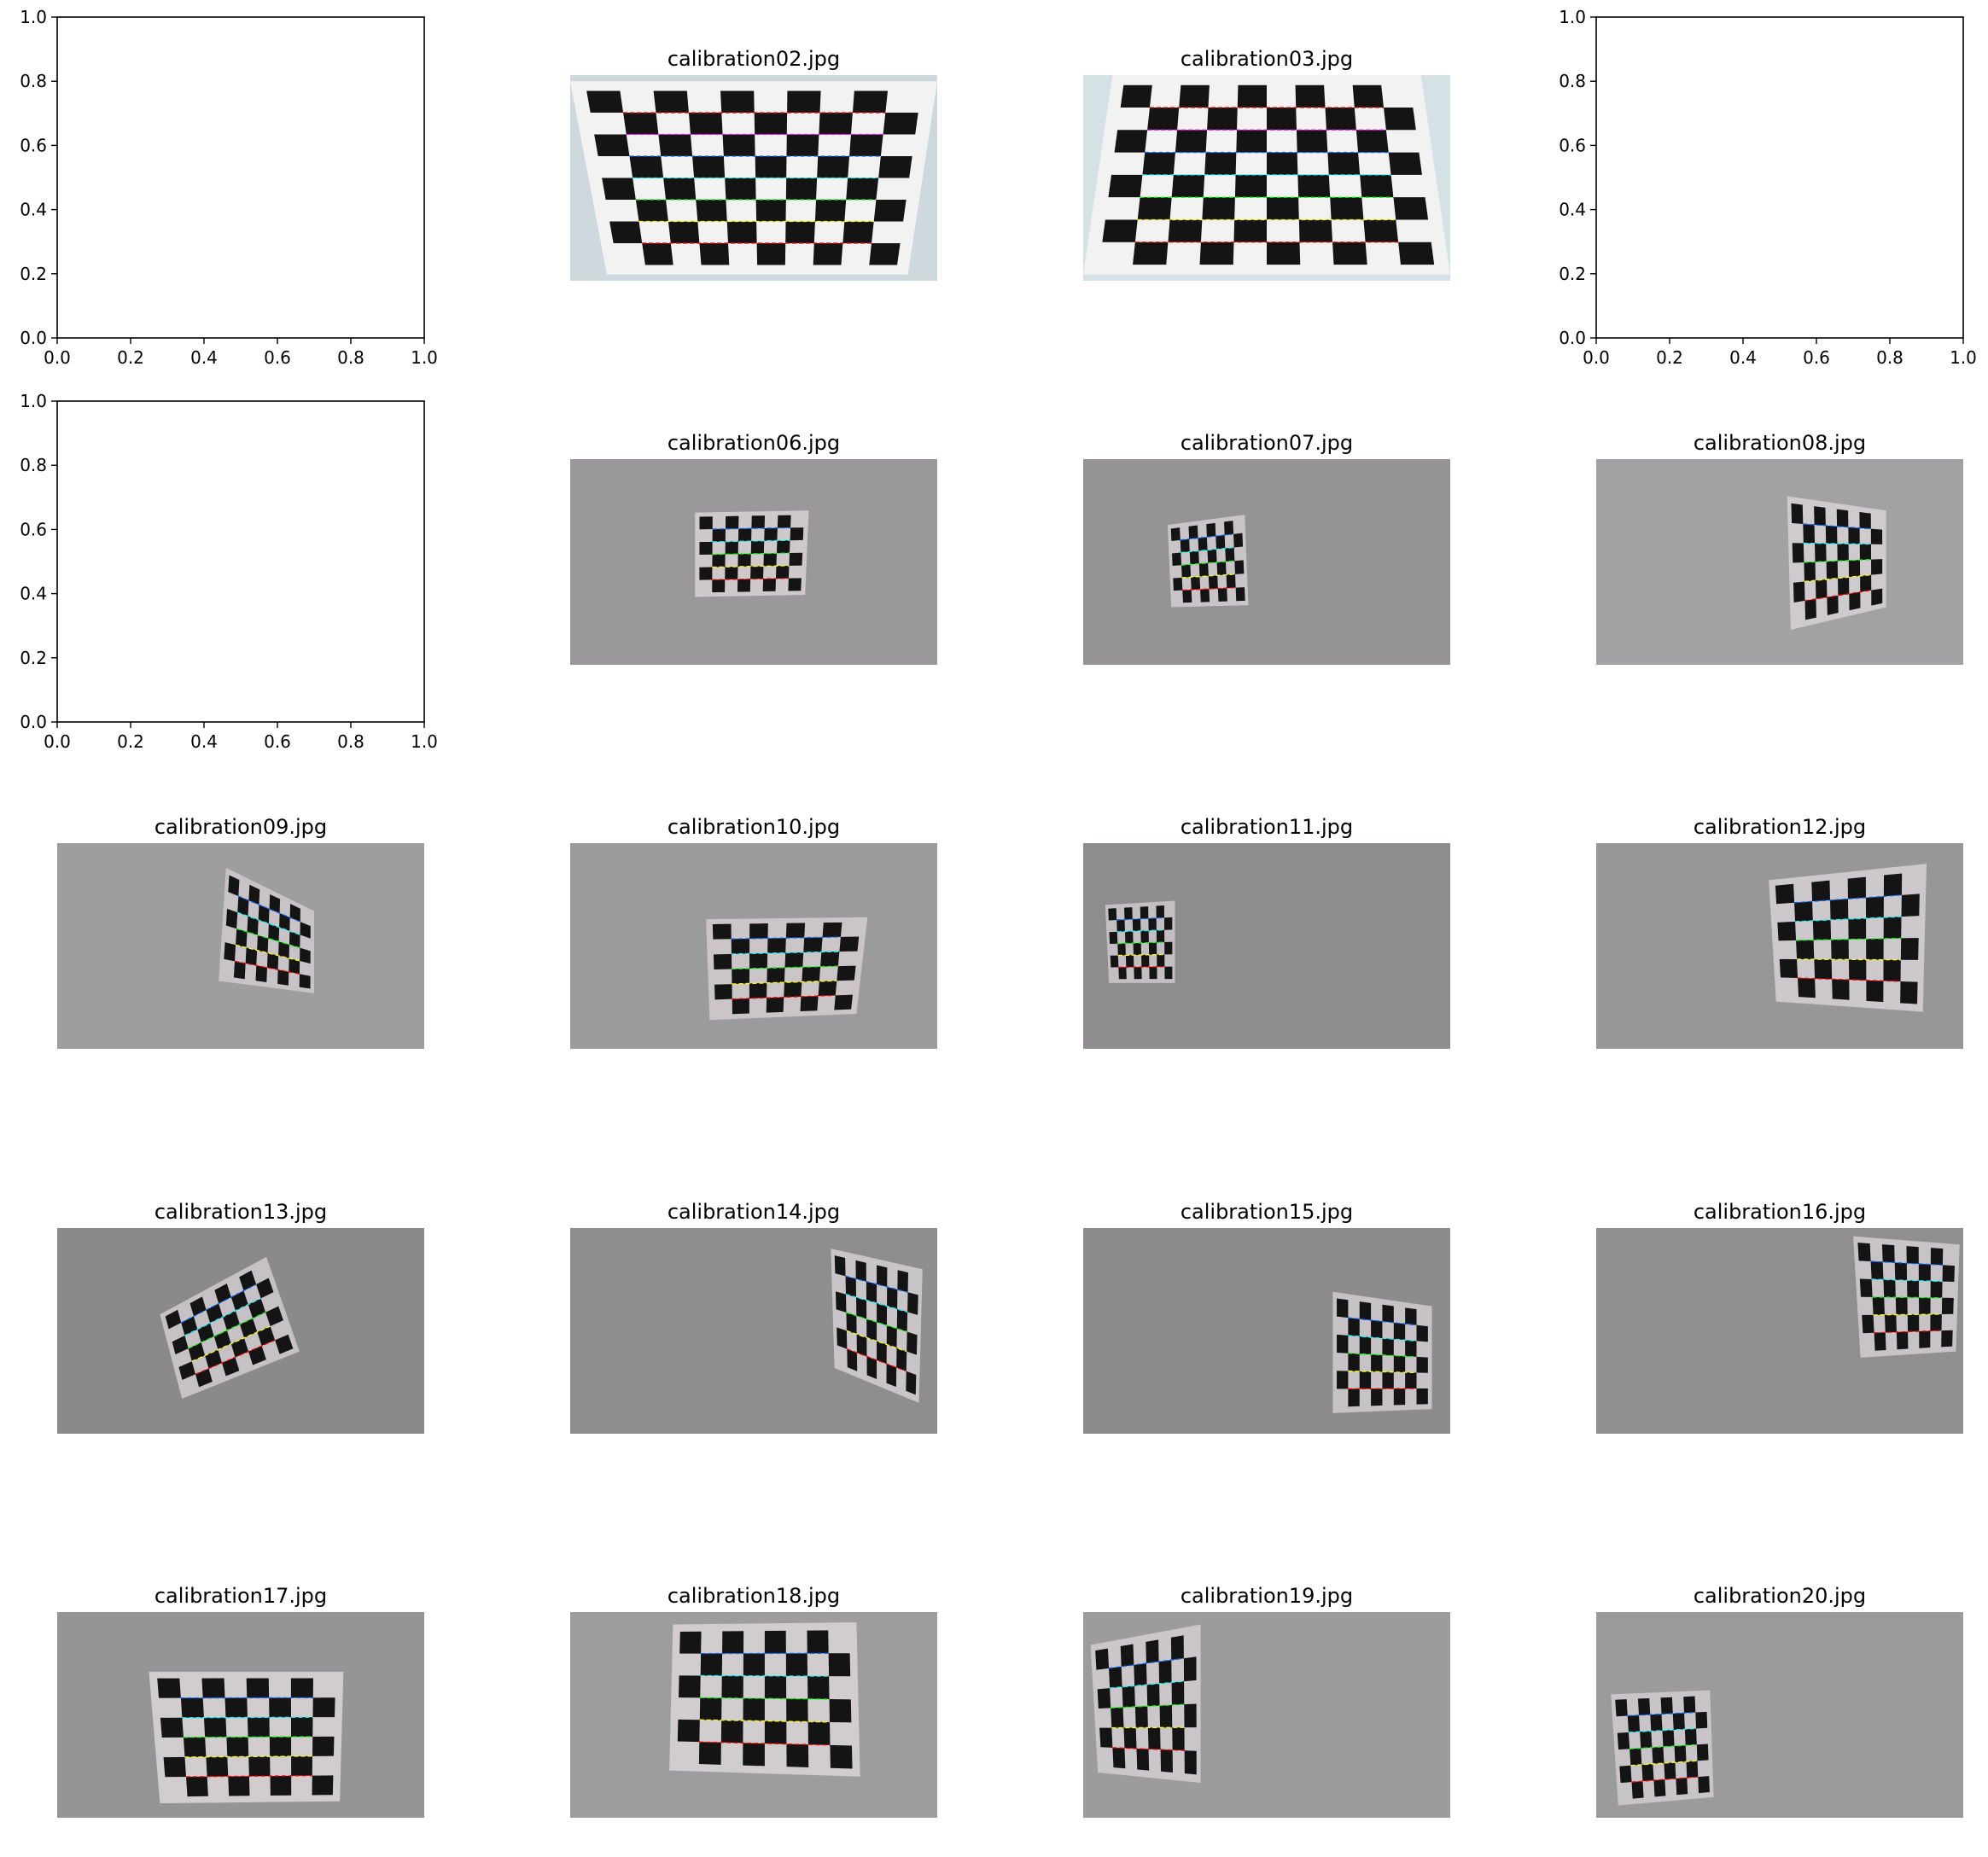  I want to click on image-title: calibration09.jpg, so click(240, 827).